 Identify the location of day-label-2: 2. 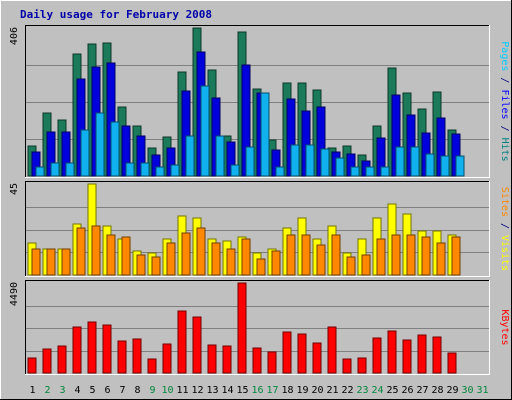
(47, 390).